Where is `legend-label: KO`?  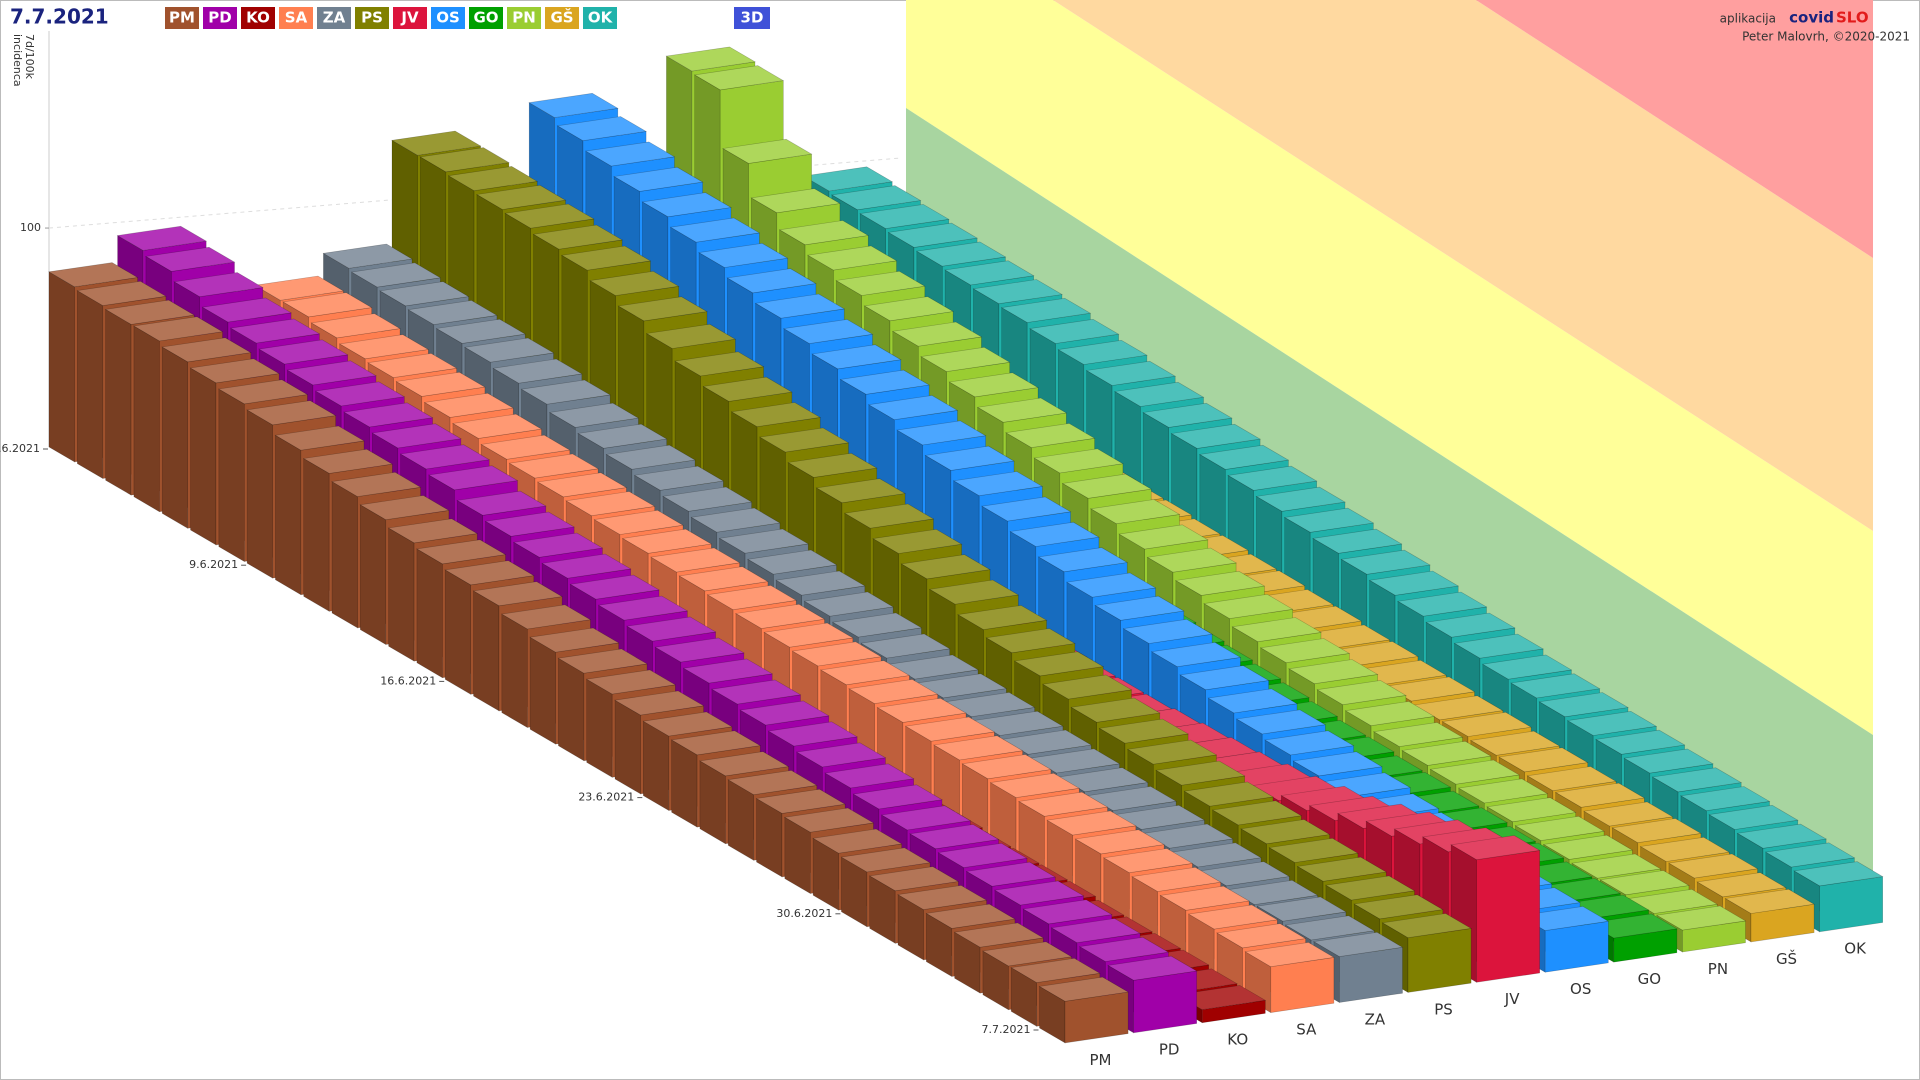
legend-label: KO is located at coordinates (258, 18).